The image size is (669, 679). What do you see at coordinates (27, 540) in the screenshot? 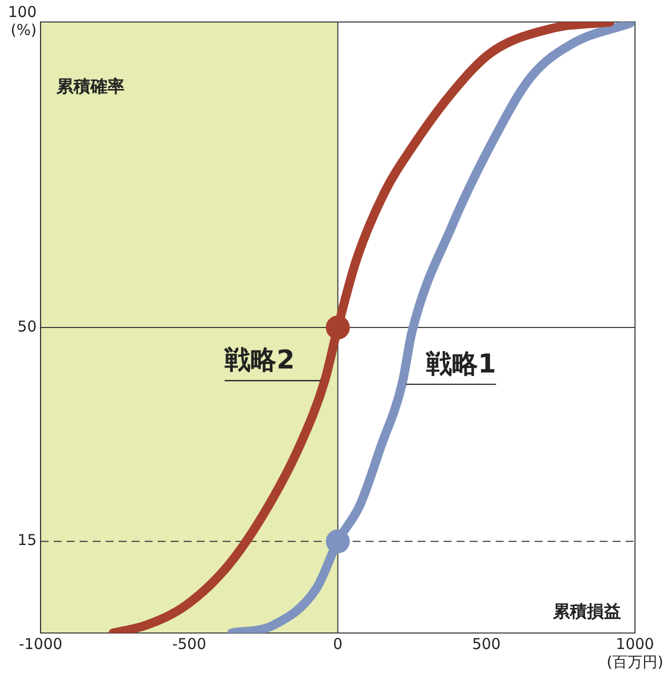
I see `y-tick-label: 15` at bounding box center [27, 540].